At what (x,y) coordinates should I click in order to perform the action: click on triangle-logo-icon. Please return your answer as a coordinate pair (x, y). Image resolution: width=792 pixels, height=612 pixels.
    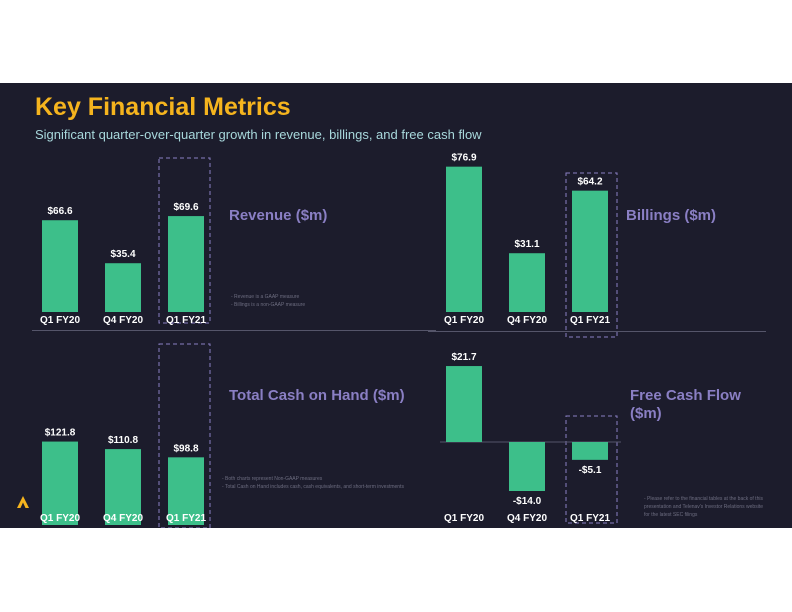
    Looking at the image, I should click on (23, 502).